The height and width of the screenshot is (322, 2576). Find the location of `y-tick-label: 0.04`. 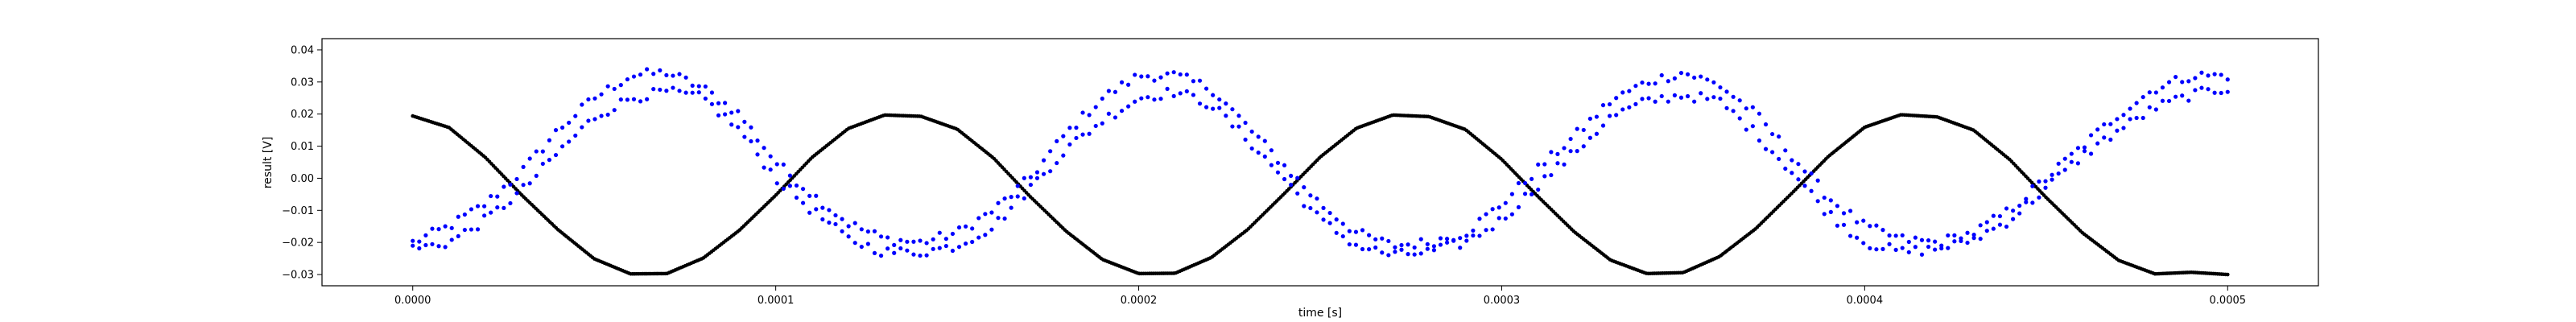

y-tick-label: 0.04 is located at coordinates (302, 50).